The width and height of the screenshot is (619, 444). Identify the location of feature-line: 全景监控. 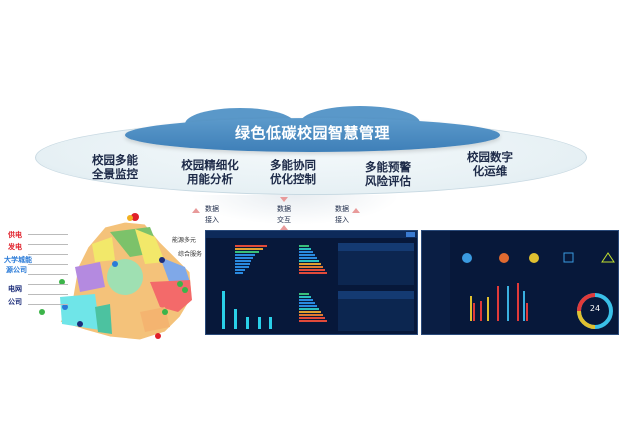
(115, 174).